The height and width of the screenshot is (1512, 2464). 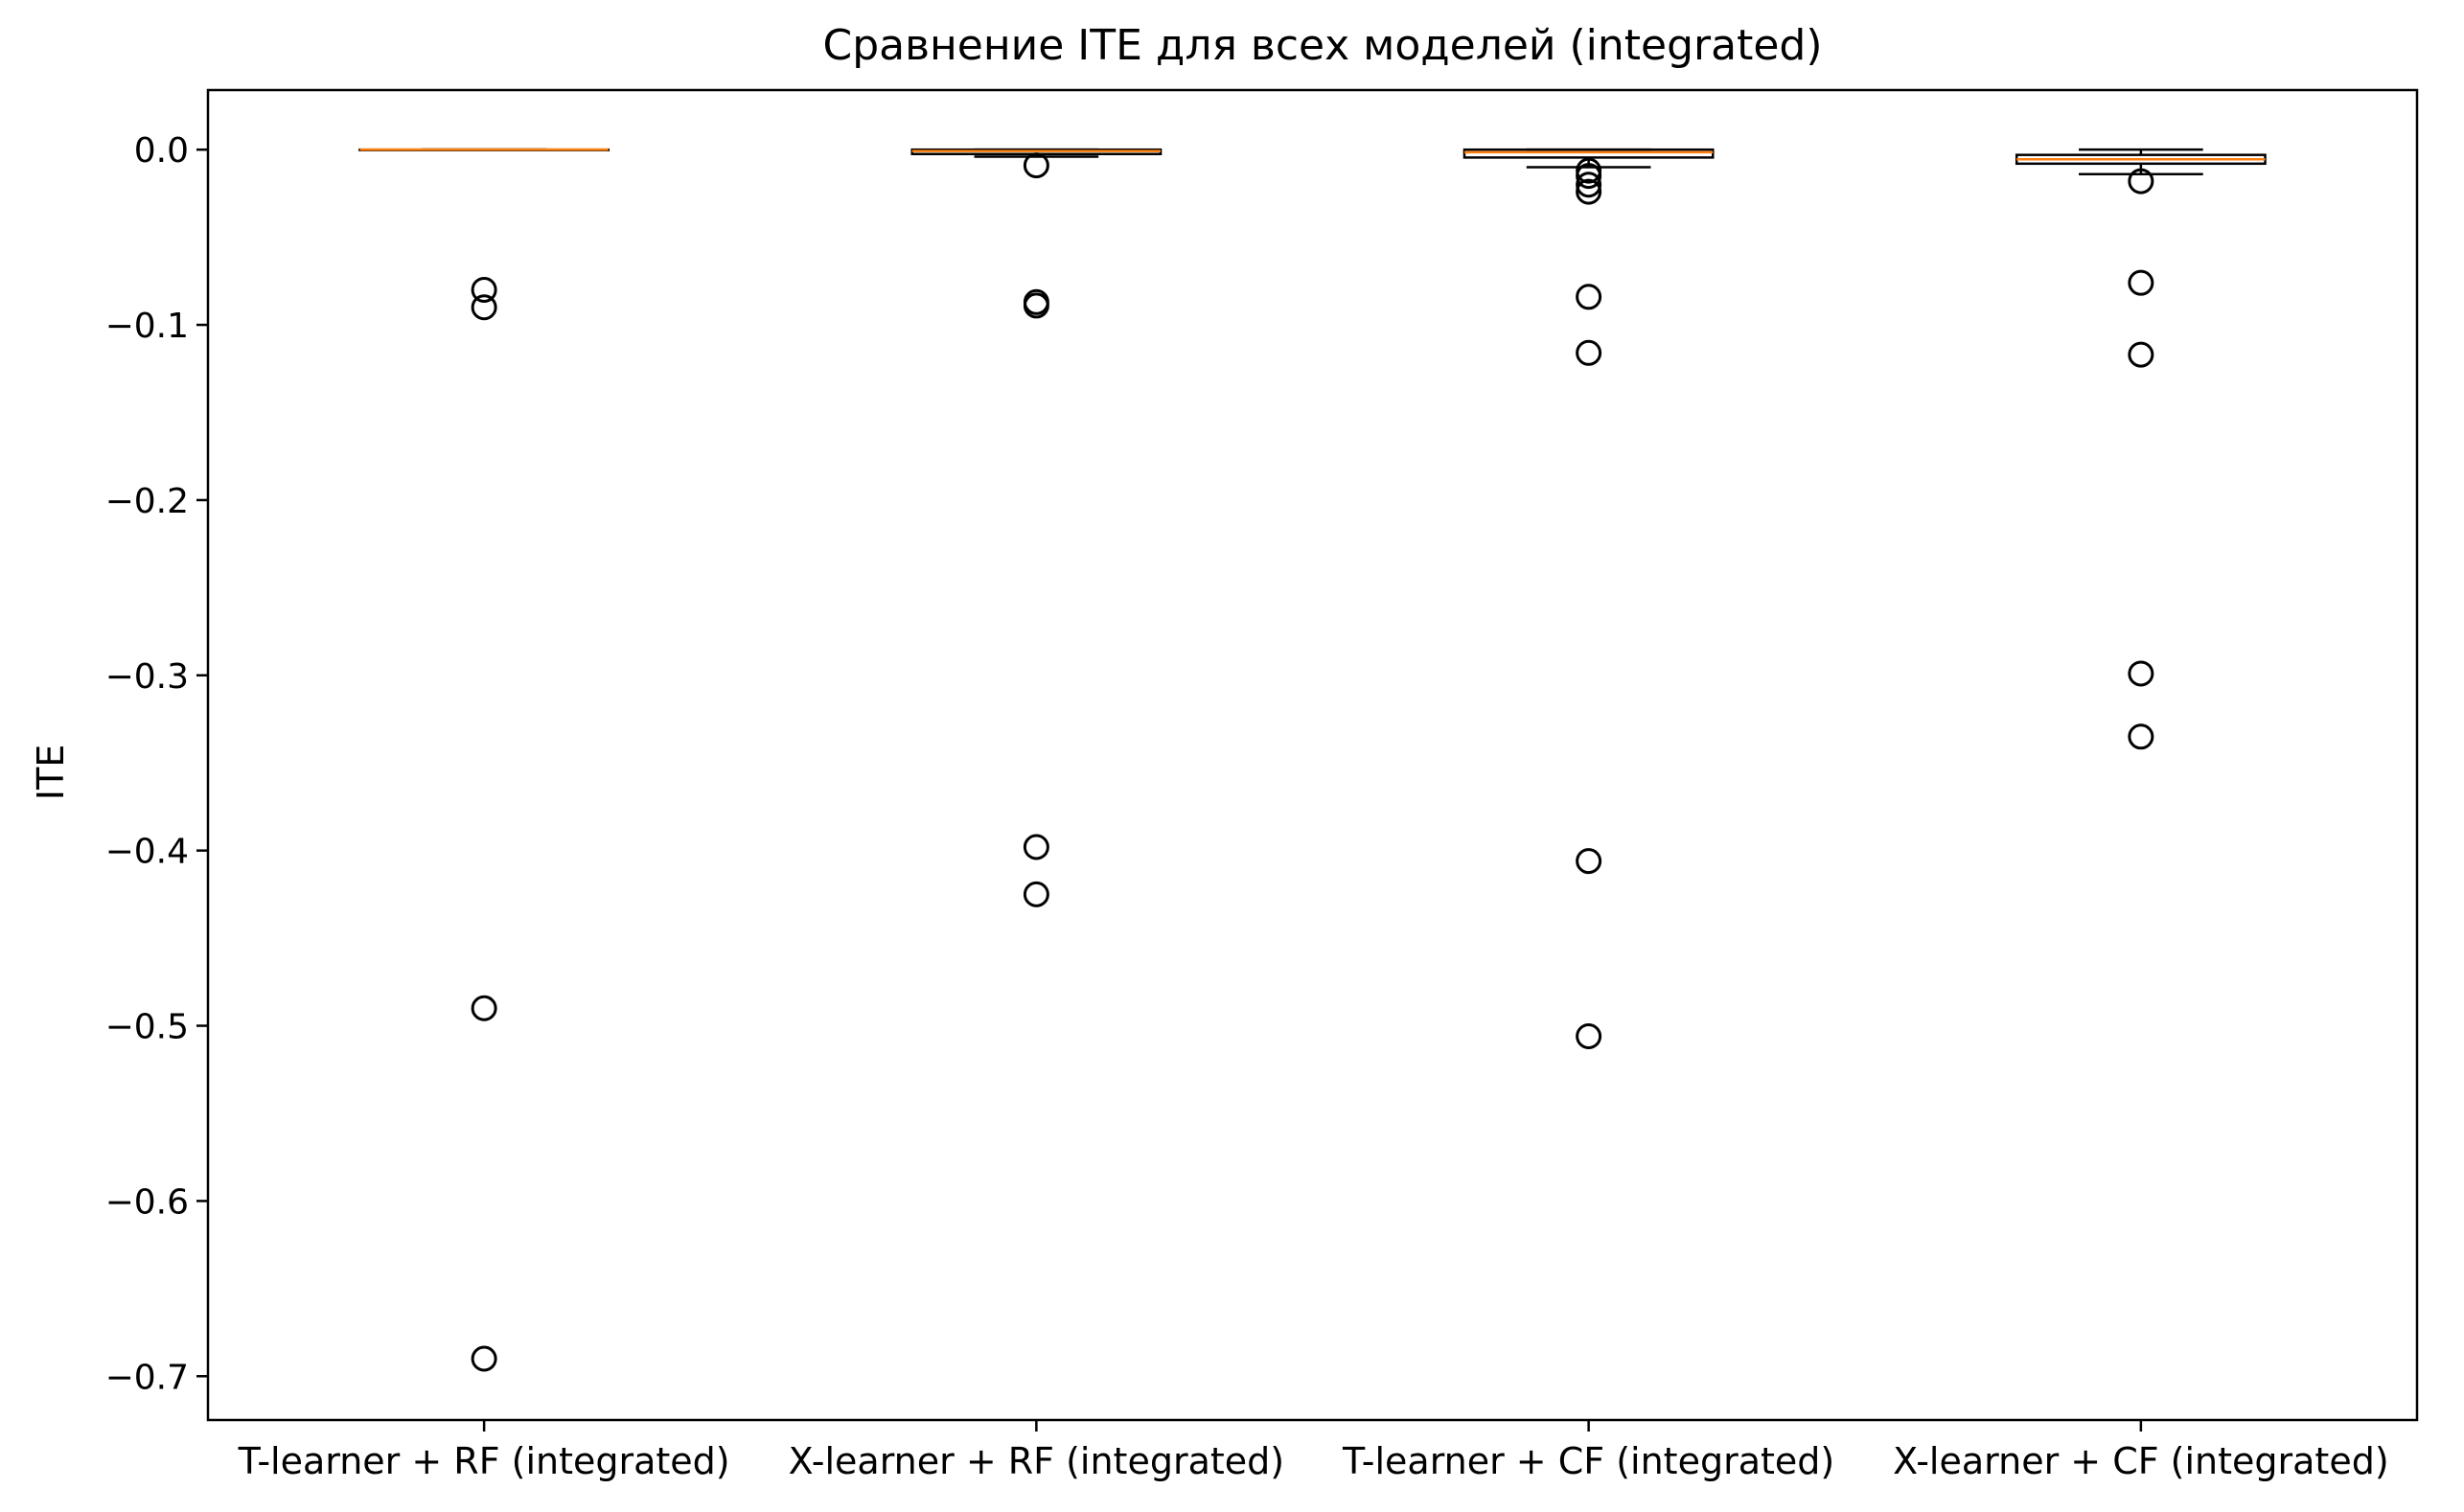 I want to click on y-tick-label: 0.0, so click(x=161, y=151).